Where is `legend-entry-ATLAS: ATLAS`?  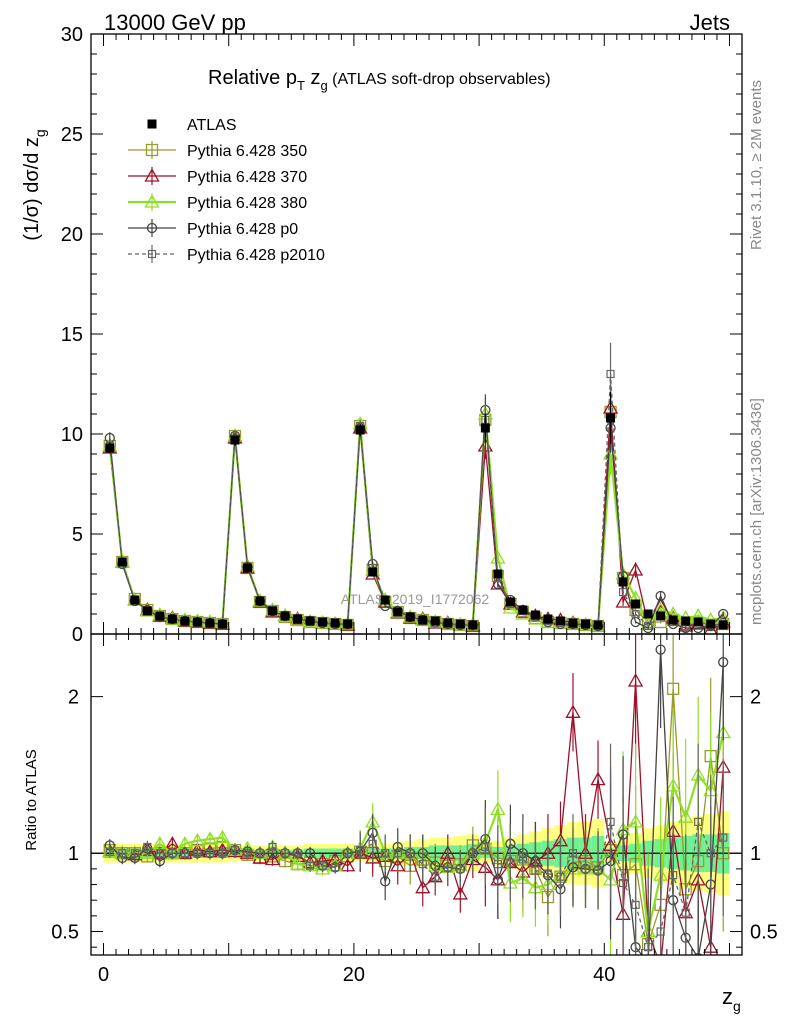 legend-entry-ATLAS: ATLAS is located at coordinates (192, 125).